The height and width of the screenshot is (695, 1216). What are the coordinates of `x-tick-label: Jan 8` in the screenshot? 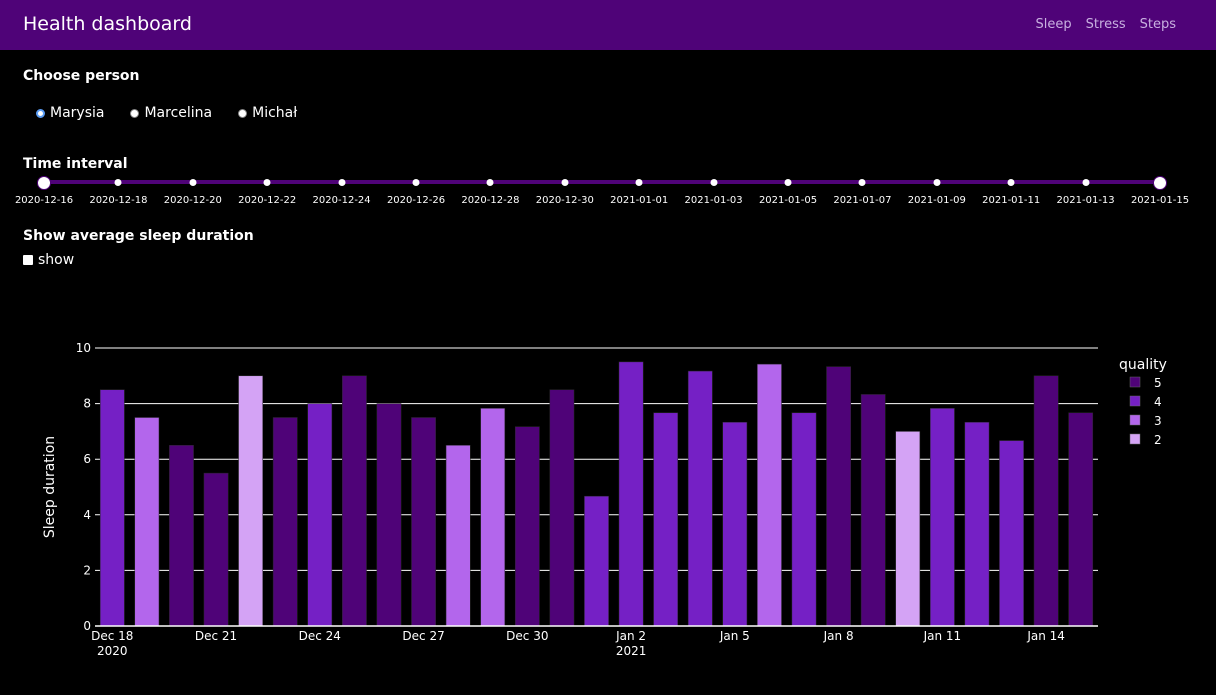 It's located at (838, 636).